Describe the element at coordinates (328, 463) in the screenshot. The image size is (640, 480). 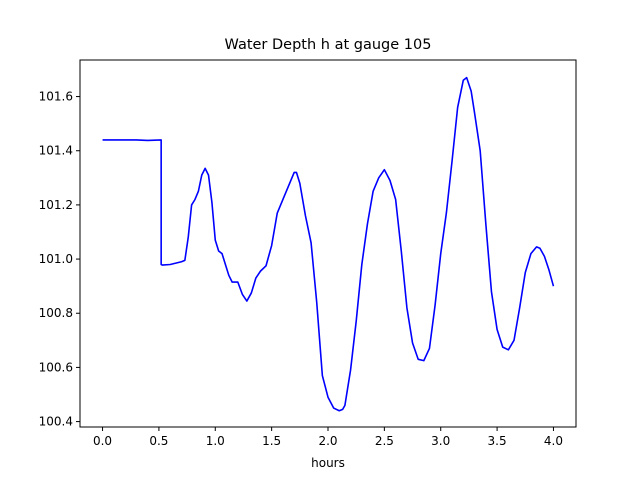
I see `x-axis-label: hours` at that location.